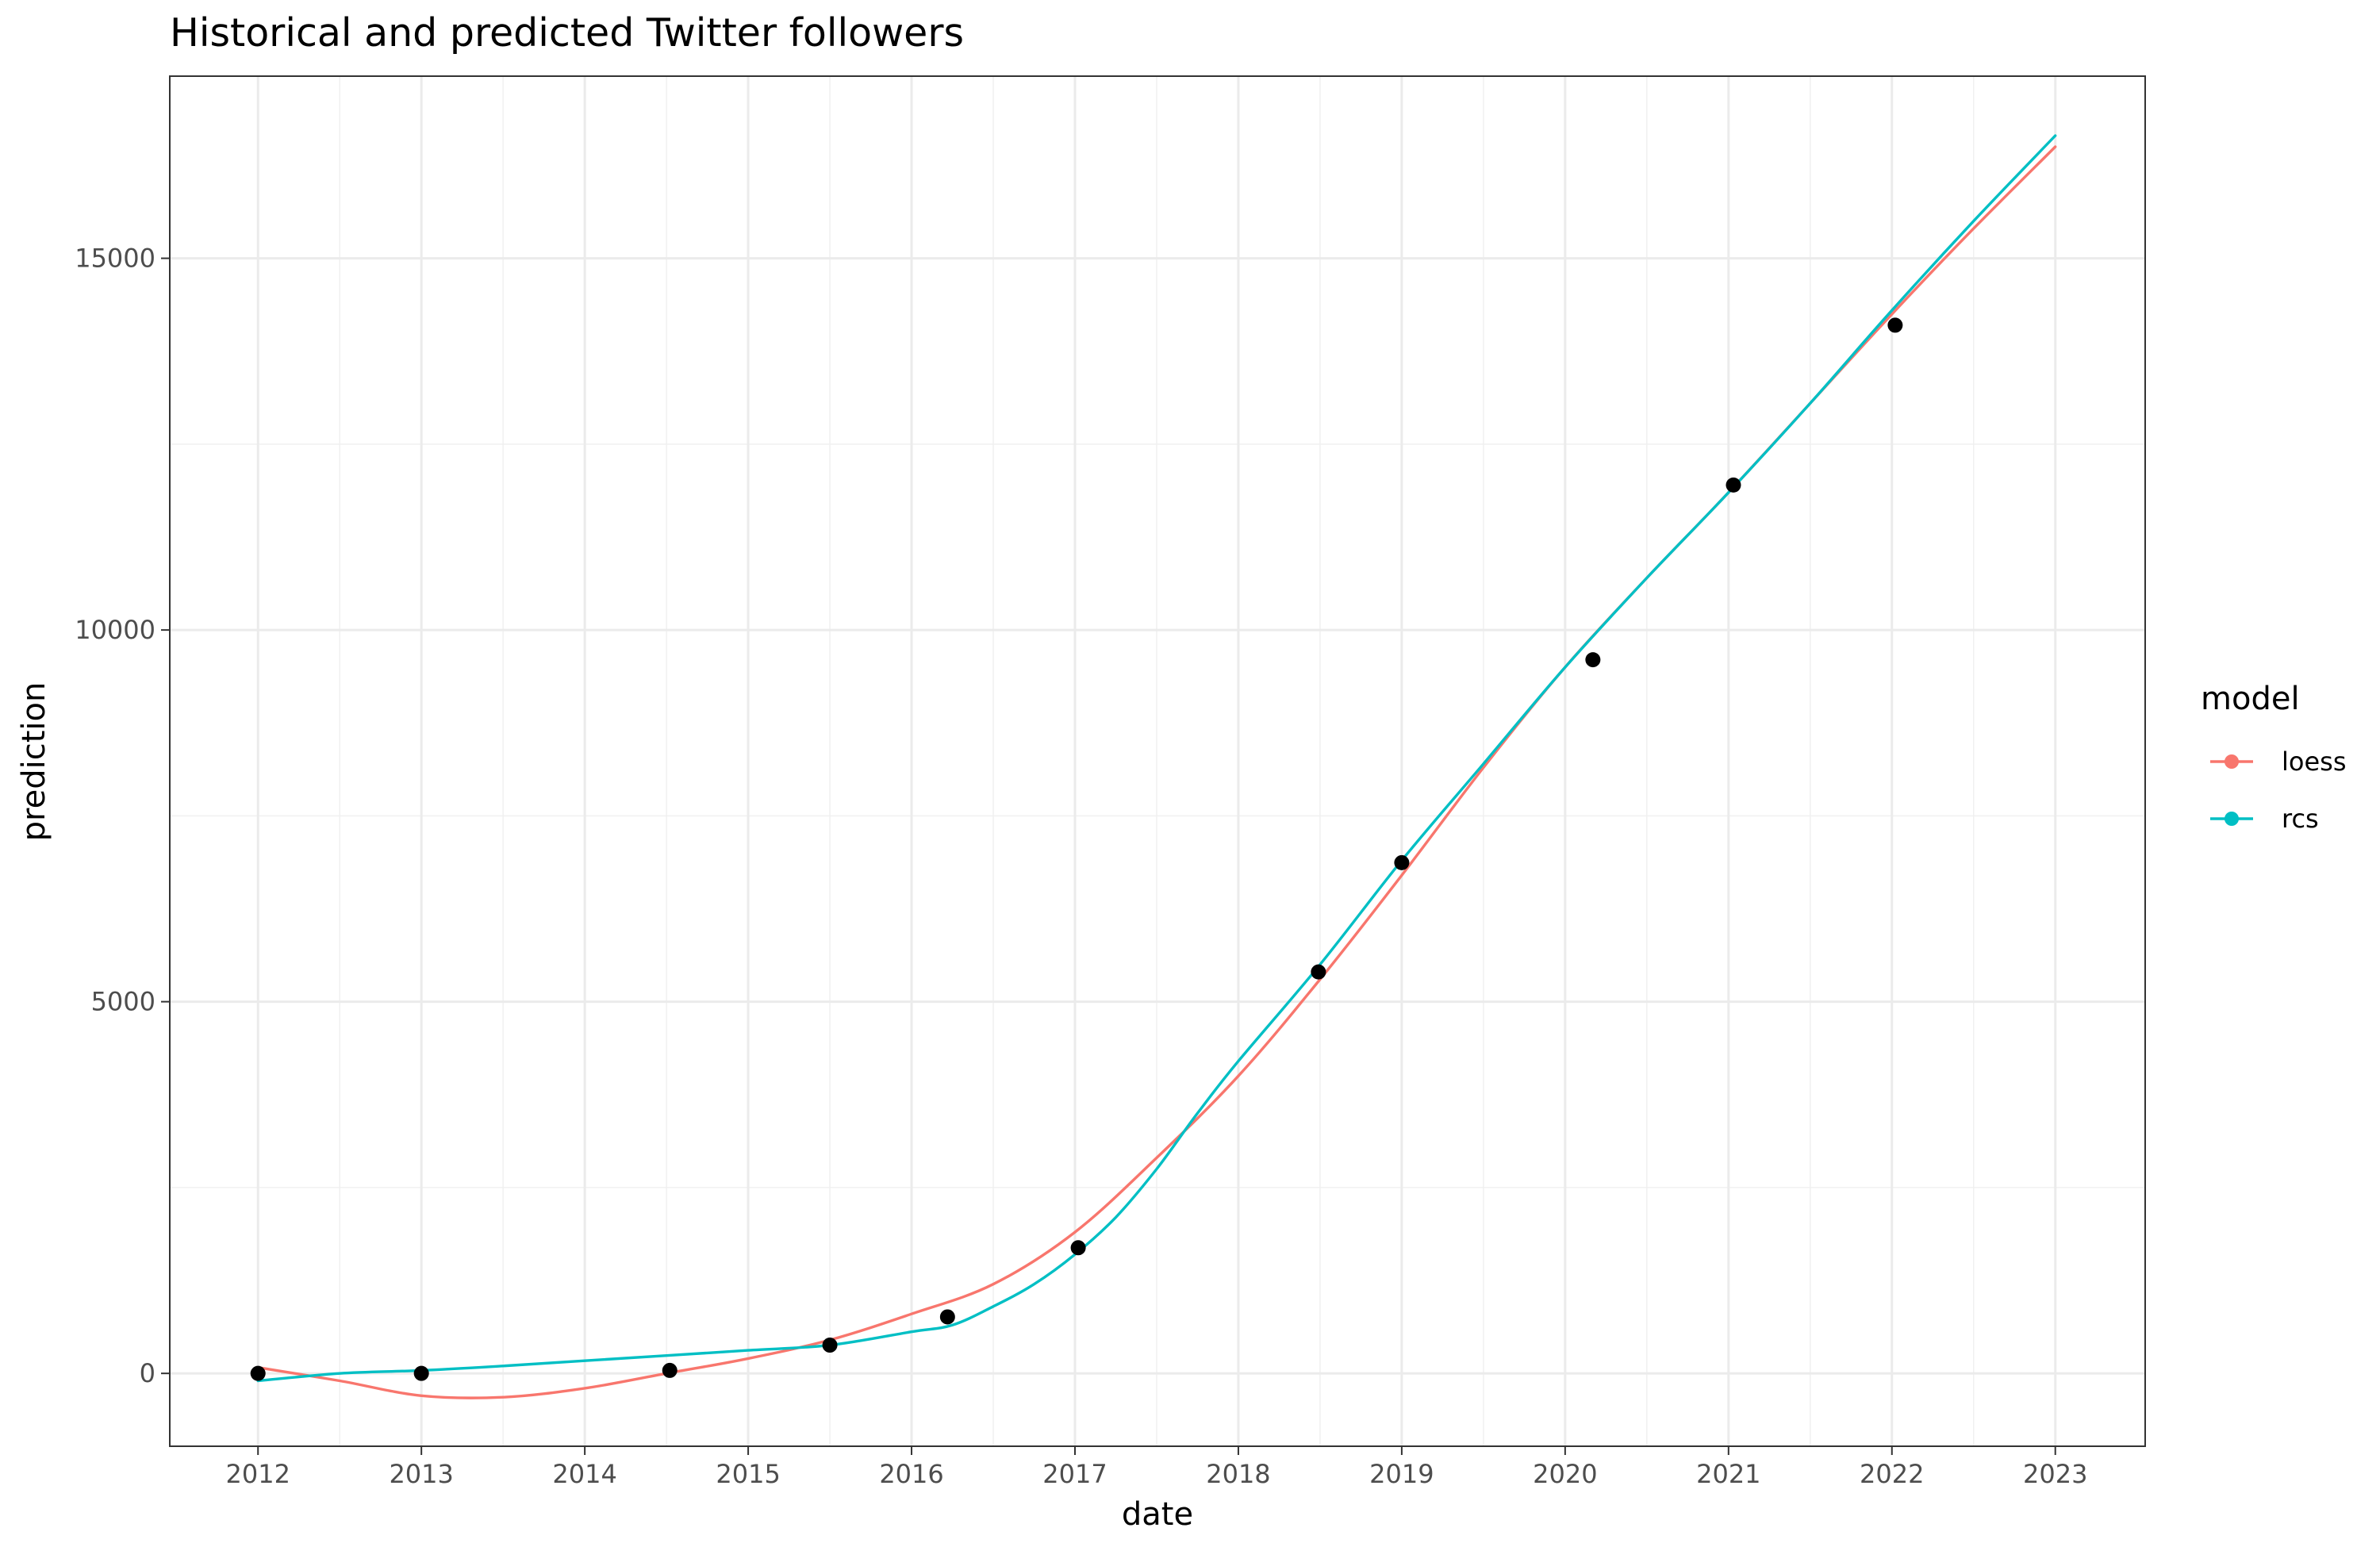  Describe the element at coordinates (123, 1002) in the screenshot. I see `y-tick-label: 5000` at that location.